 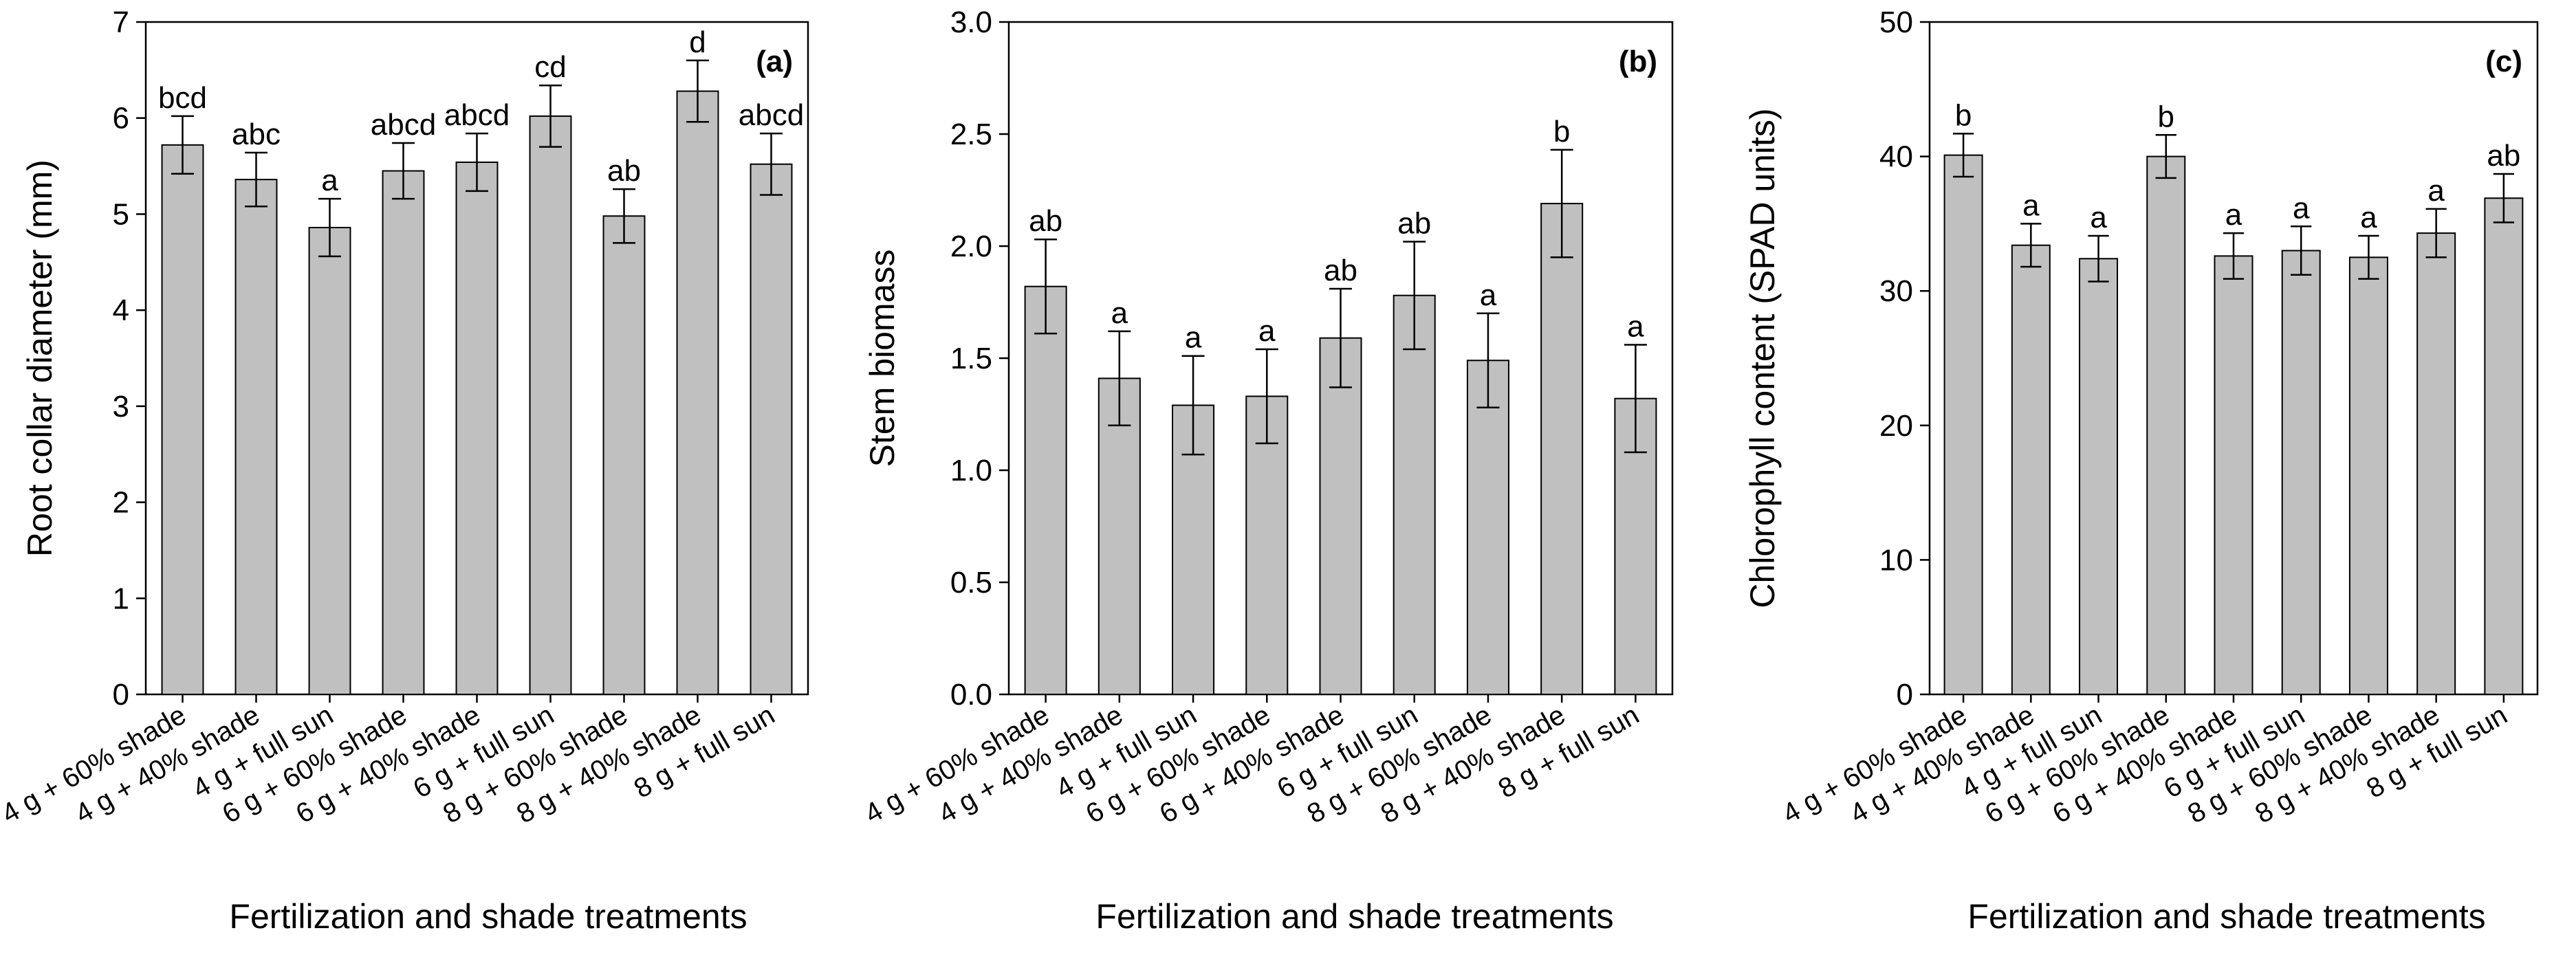 What do you see at coordinates (1896, 426) in the screenshot?
I see `y-tick-label: 20` at bounding box center [1896, 426].